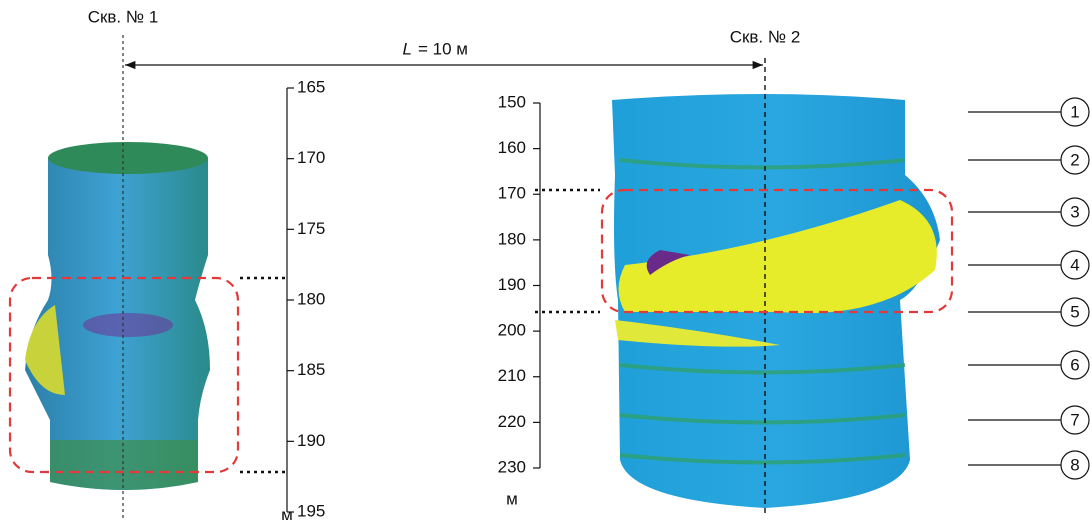 The height and width of the screenshot is (520, 1092). What do you see at coordinates (512, 147) in the screenshot?
I see `tick-label: 160` at bounding box center [512, 147].